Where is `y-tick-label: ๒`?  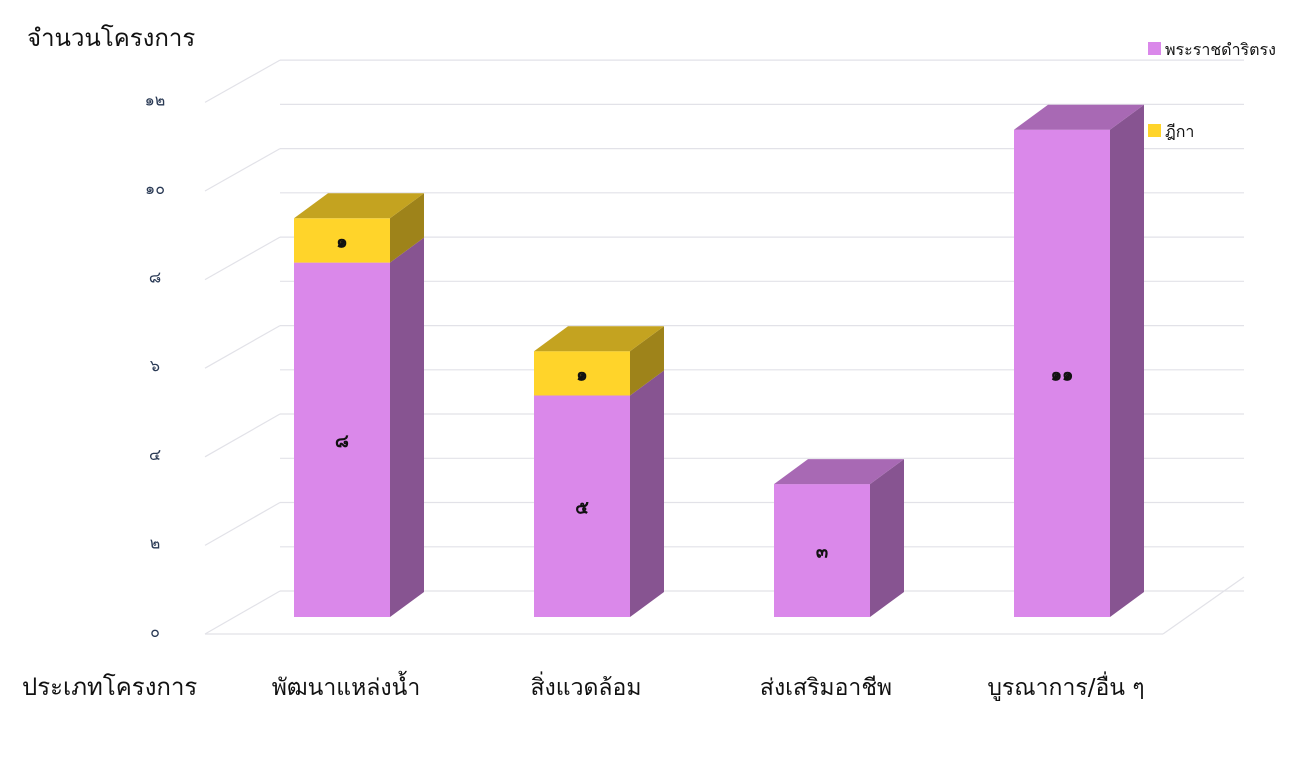 y-tick-label: ๒ is located at coordinates (155, 542).